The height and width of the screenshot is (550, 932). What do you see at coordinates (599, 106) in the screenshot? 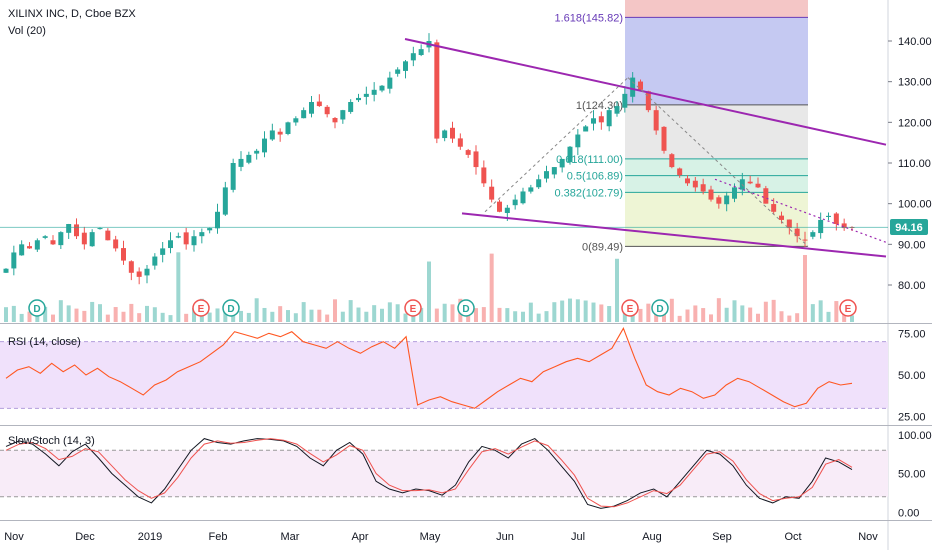
I see `fib-level-label: 1(124.30)` at bounding box center [599, 106].